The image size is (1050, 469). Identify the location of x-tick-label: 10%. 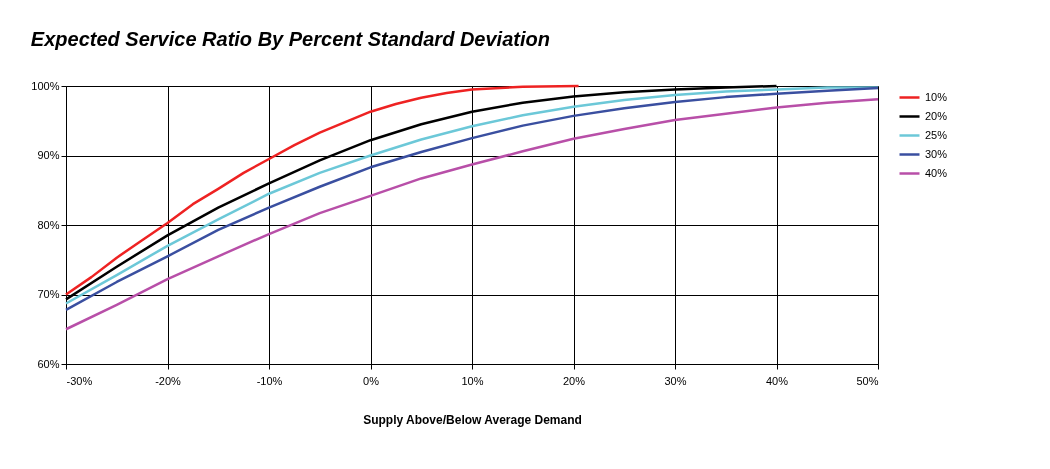
(472, 380).